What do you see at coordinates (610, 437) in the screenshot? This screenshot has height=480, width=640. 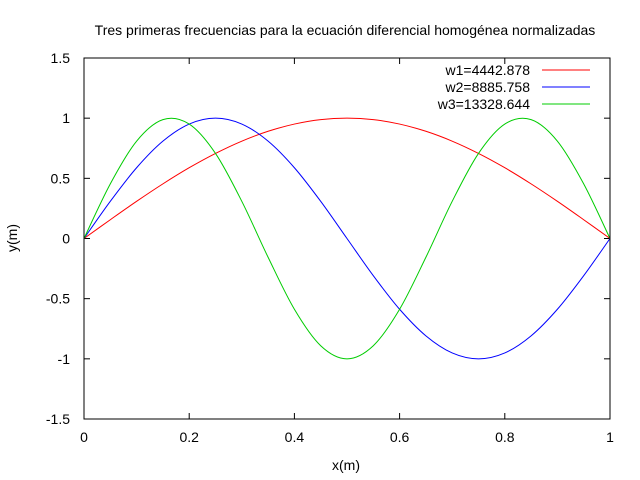 I see `x-tick-label: 1` at bounding box center [610, 437].